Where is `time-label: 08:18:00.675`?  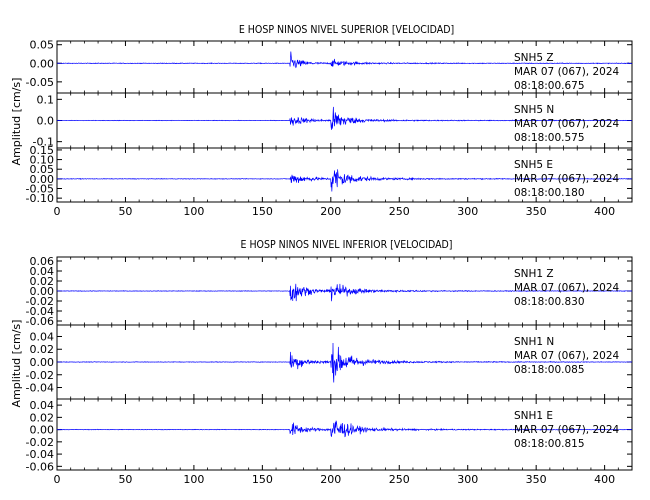
time-label: 08:18:00.675 is located at coordinates (549, 86).